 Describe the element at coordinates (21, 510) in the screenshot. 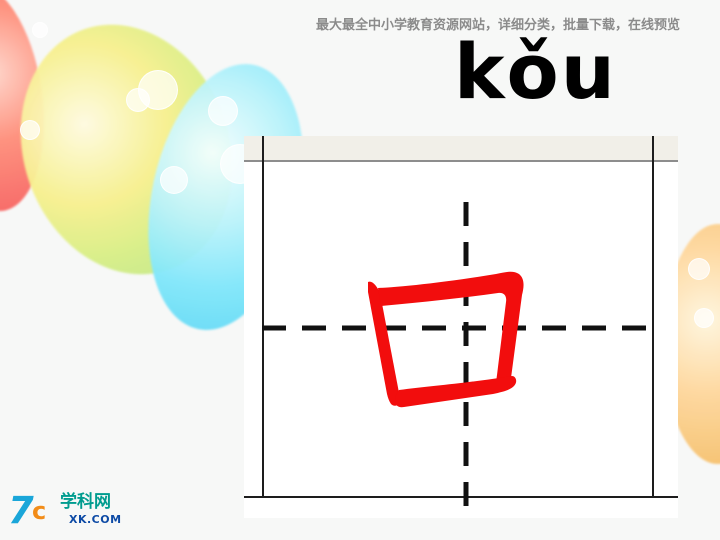

I see `xk-logo-icon: 7` at that location.